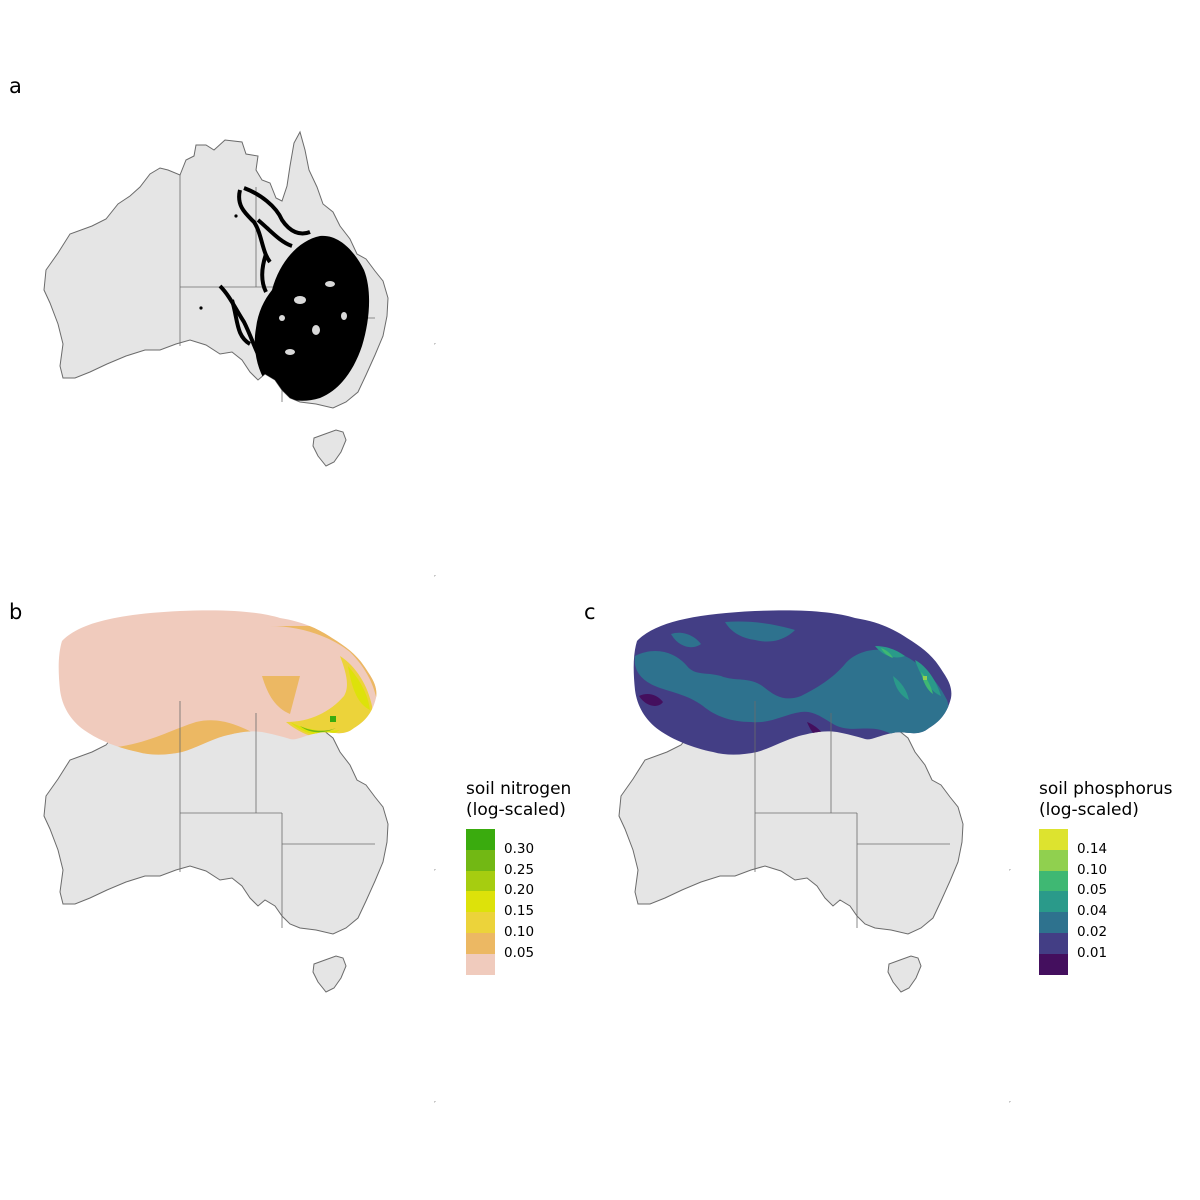 This screenshot has height=1200, width=1200. What do you see at coordinates (519, 890) in the screenshot?
I see `nitrogen-legend-tick-label: 0.20` at bounding box center [519, 890].